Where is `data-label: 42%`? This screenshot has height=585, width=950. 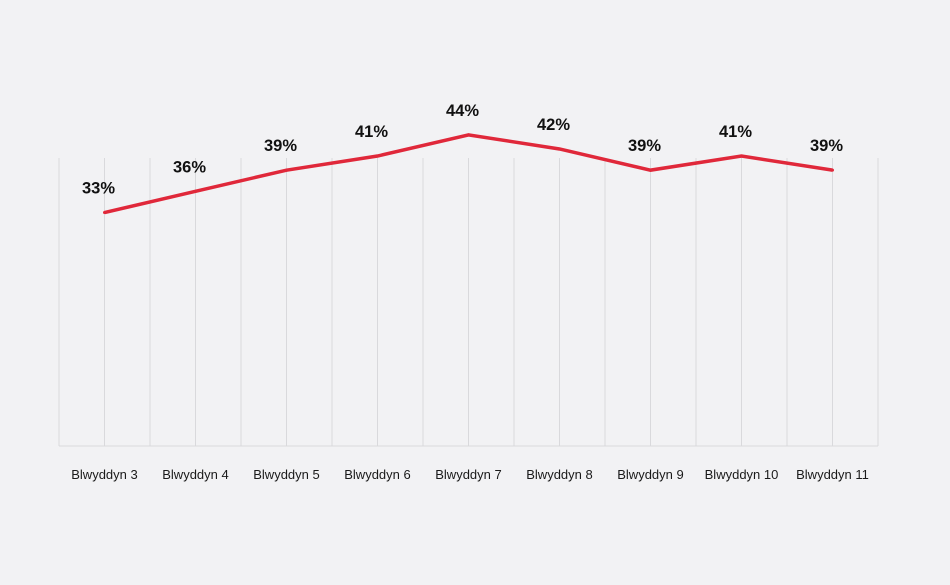 data-label: 42% is located at coordinates (553, 125).